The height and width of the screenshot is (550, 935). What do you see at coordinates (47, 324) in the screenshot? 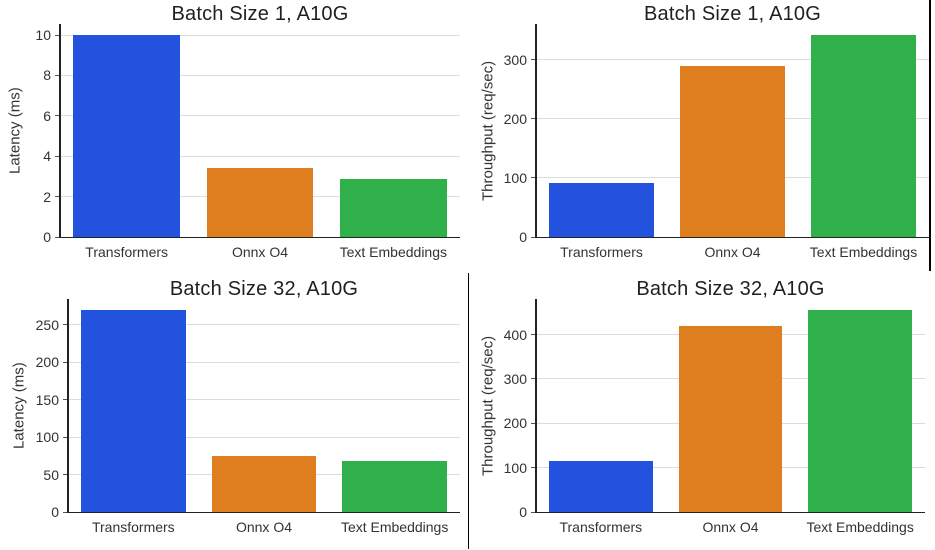
I see `y-tick-label: 250` at bounding box center [47, 324].